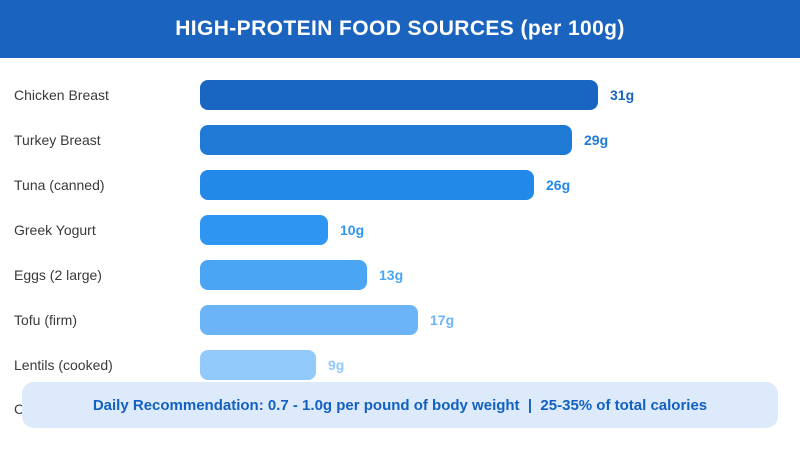 The width and height of the screenshot is (800, 450). Describe the element at coordinates (400, 230) in the screenshot. I see `bar-row: Greek Yogurt 10g` at that location.